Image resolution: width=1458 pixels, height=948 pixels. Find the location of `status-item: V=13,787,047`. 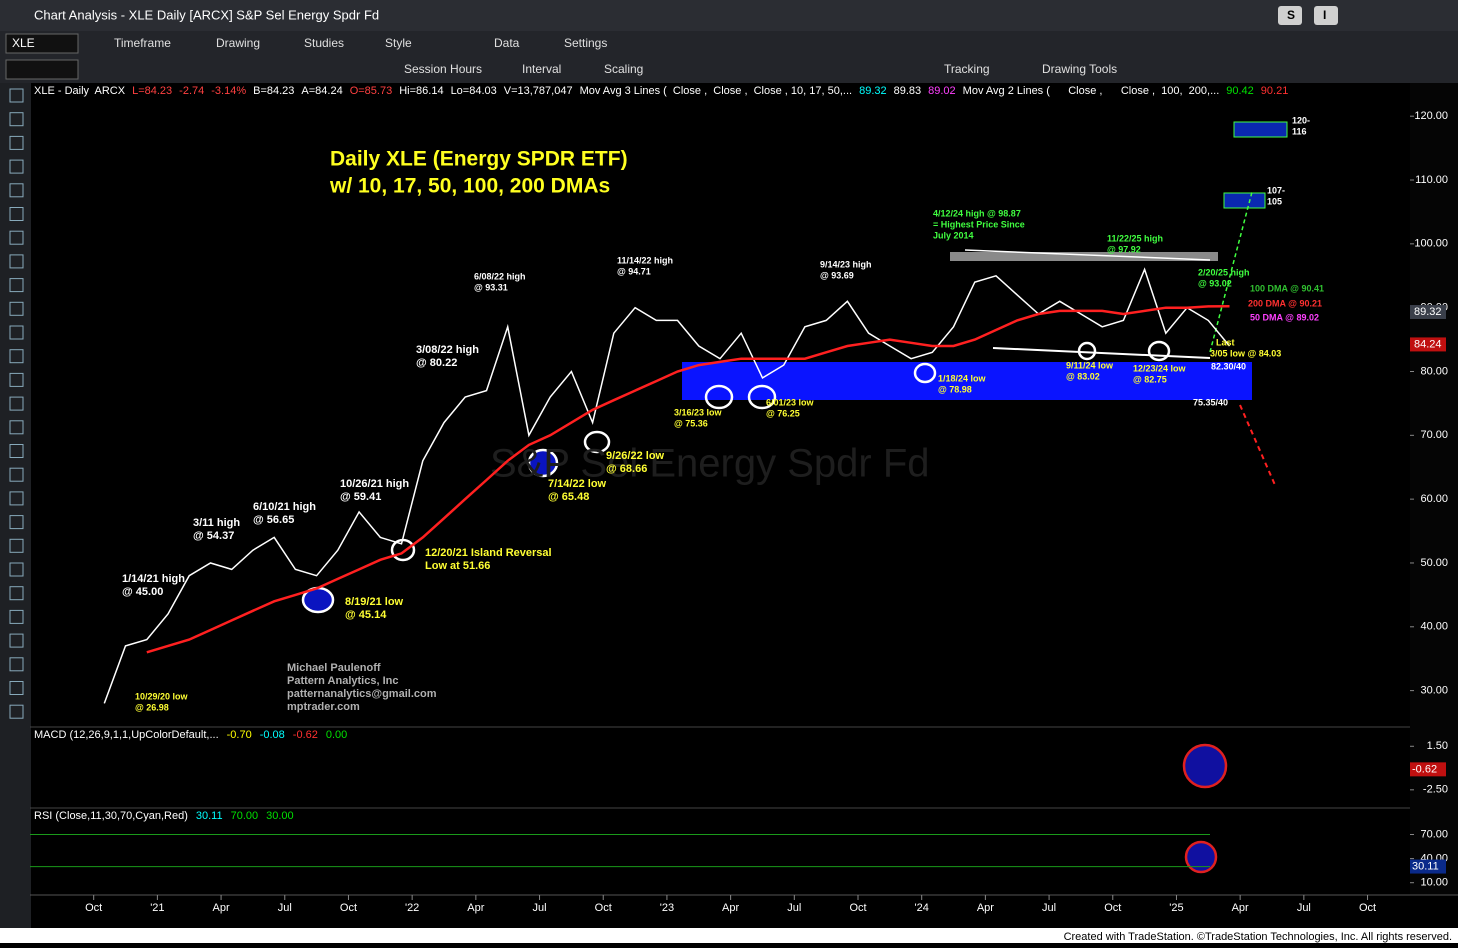

status-item: V=13,787,047 is located at coordinates (538, 91).